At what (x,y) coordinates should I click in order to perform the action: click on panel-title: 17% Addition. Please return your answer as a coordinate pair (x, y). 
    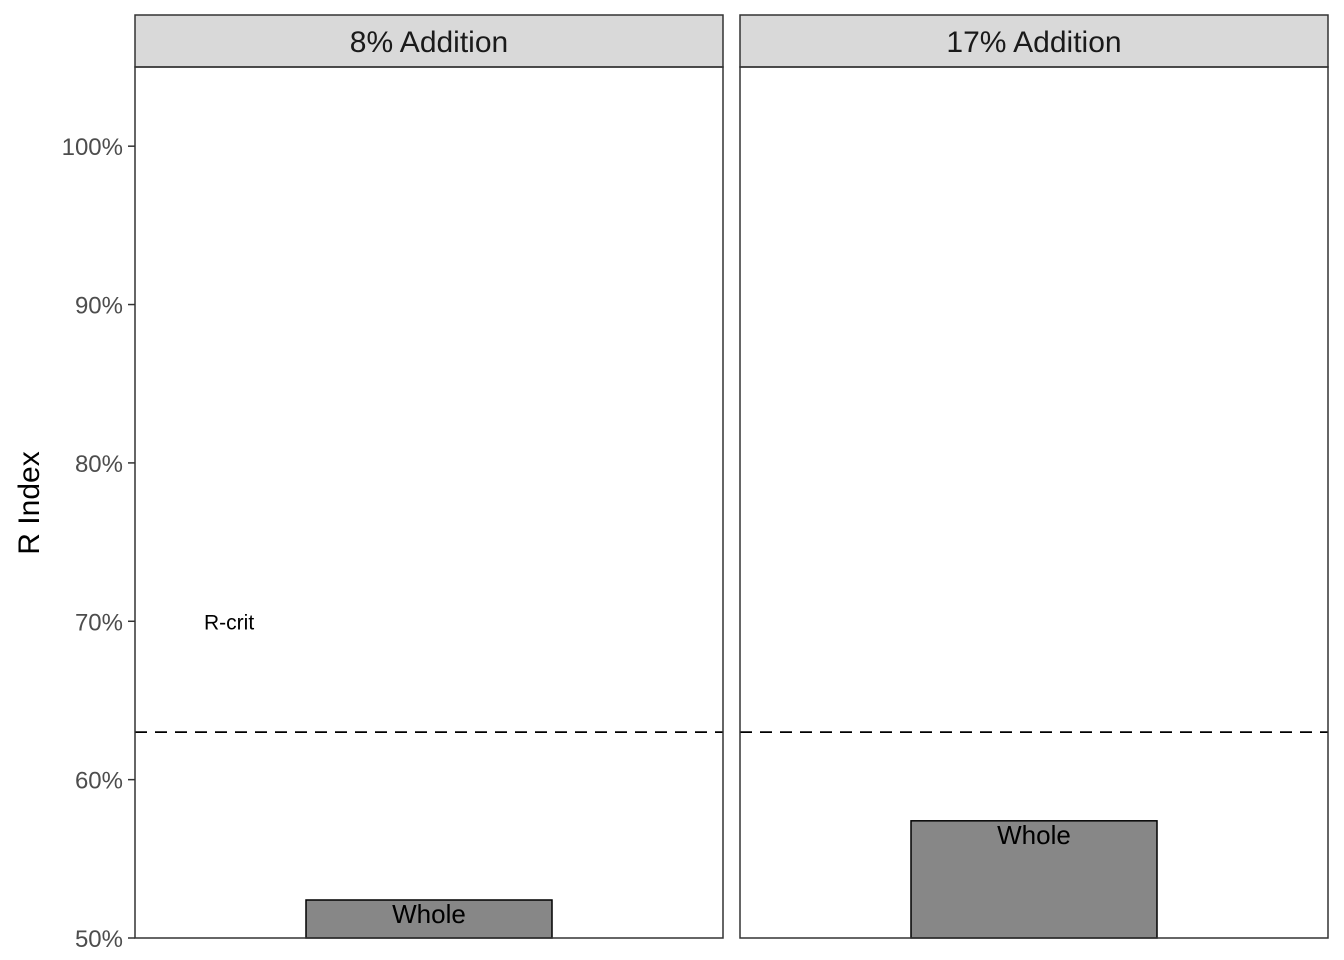
    Looking at the image, I should click on (1033, 42).